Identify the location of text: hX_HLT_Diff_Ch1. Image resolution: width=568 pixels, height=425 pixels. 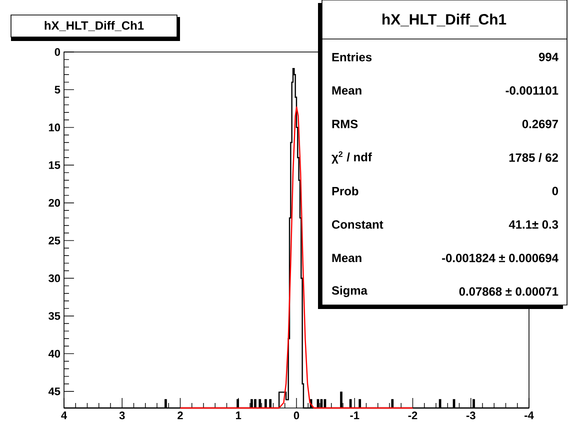
(444, 20).